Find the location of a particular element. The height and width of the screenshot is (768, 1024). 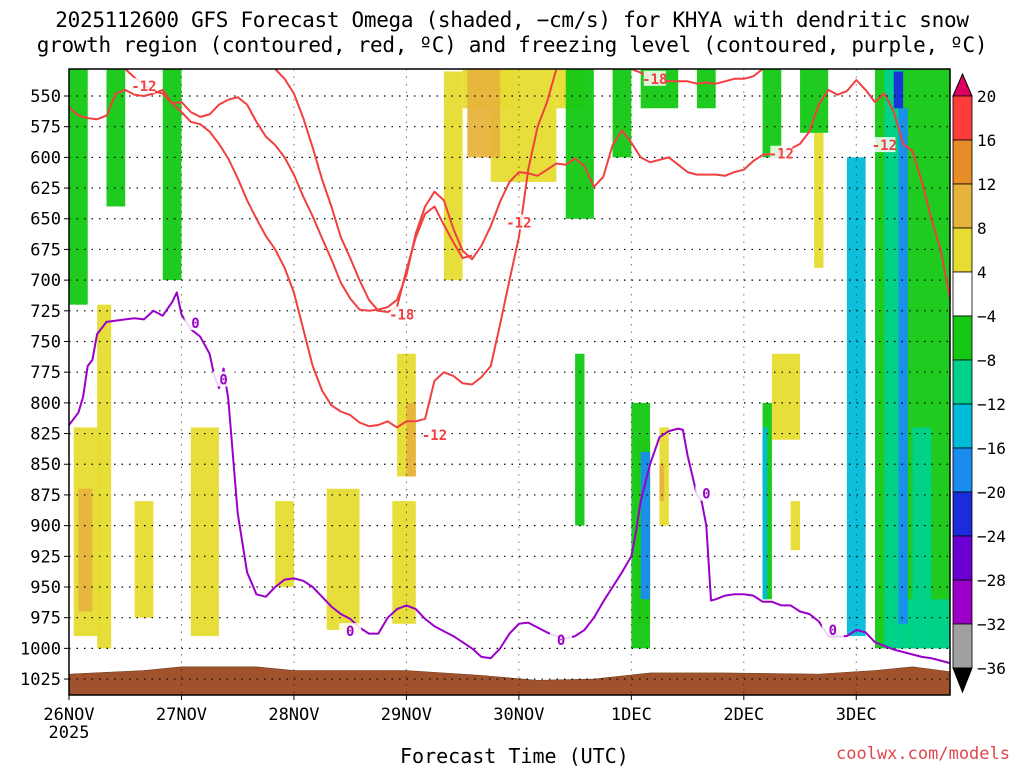

credit-link: coolwx.com/models is located at coordinates (923, 754).